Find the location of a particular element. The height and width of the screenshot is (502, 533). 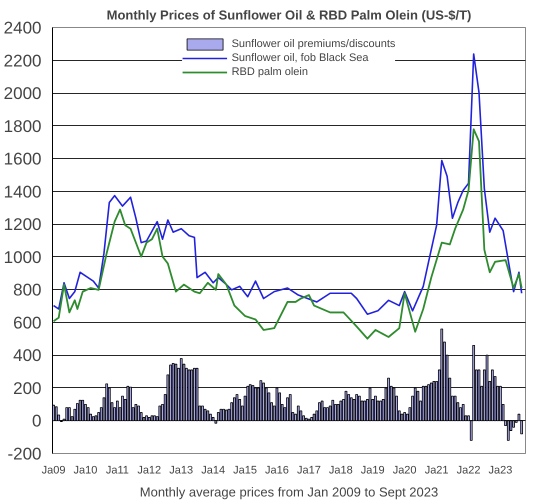

y-tick-label: 800 is located at coordinates (27, 290).